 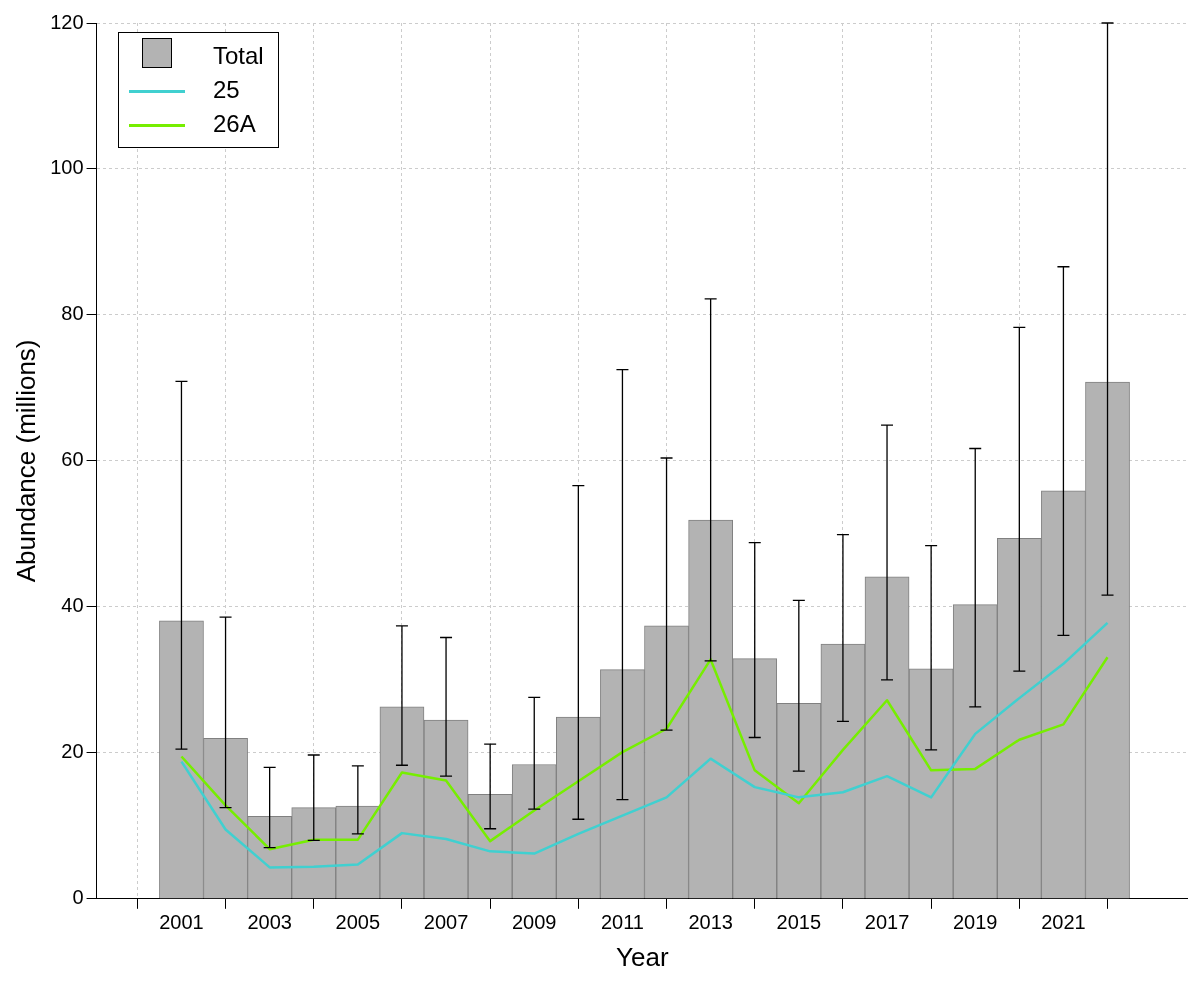 I want to click on legend-label: Total, so click(x=238, y=56).